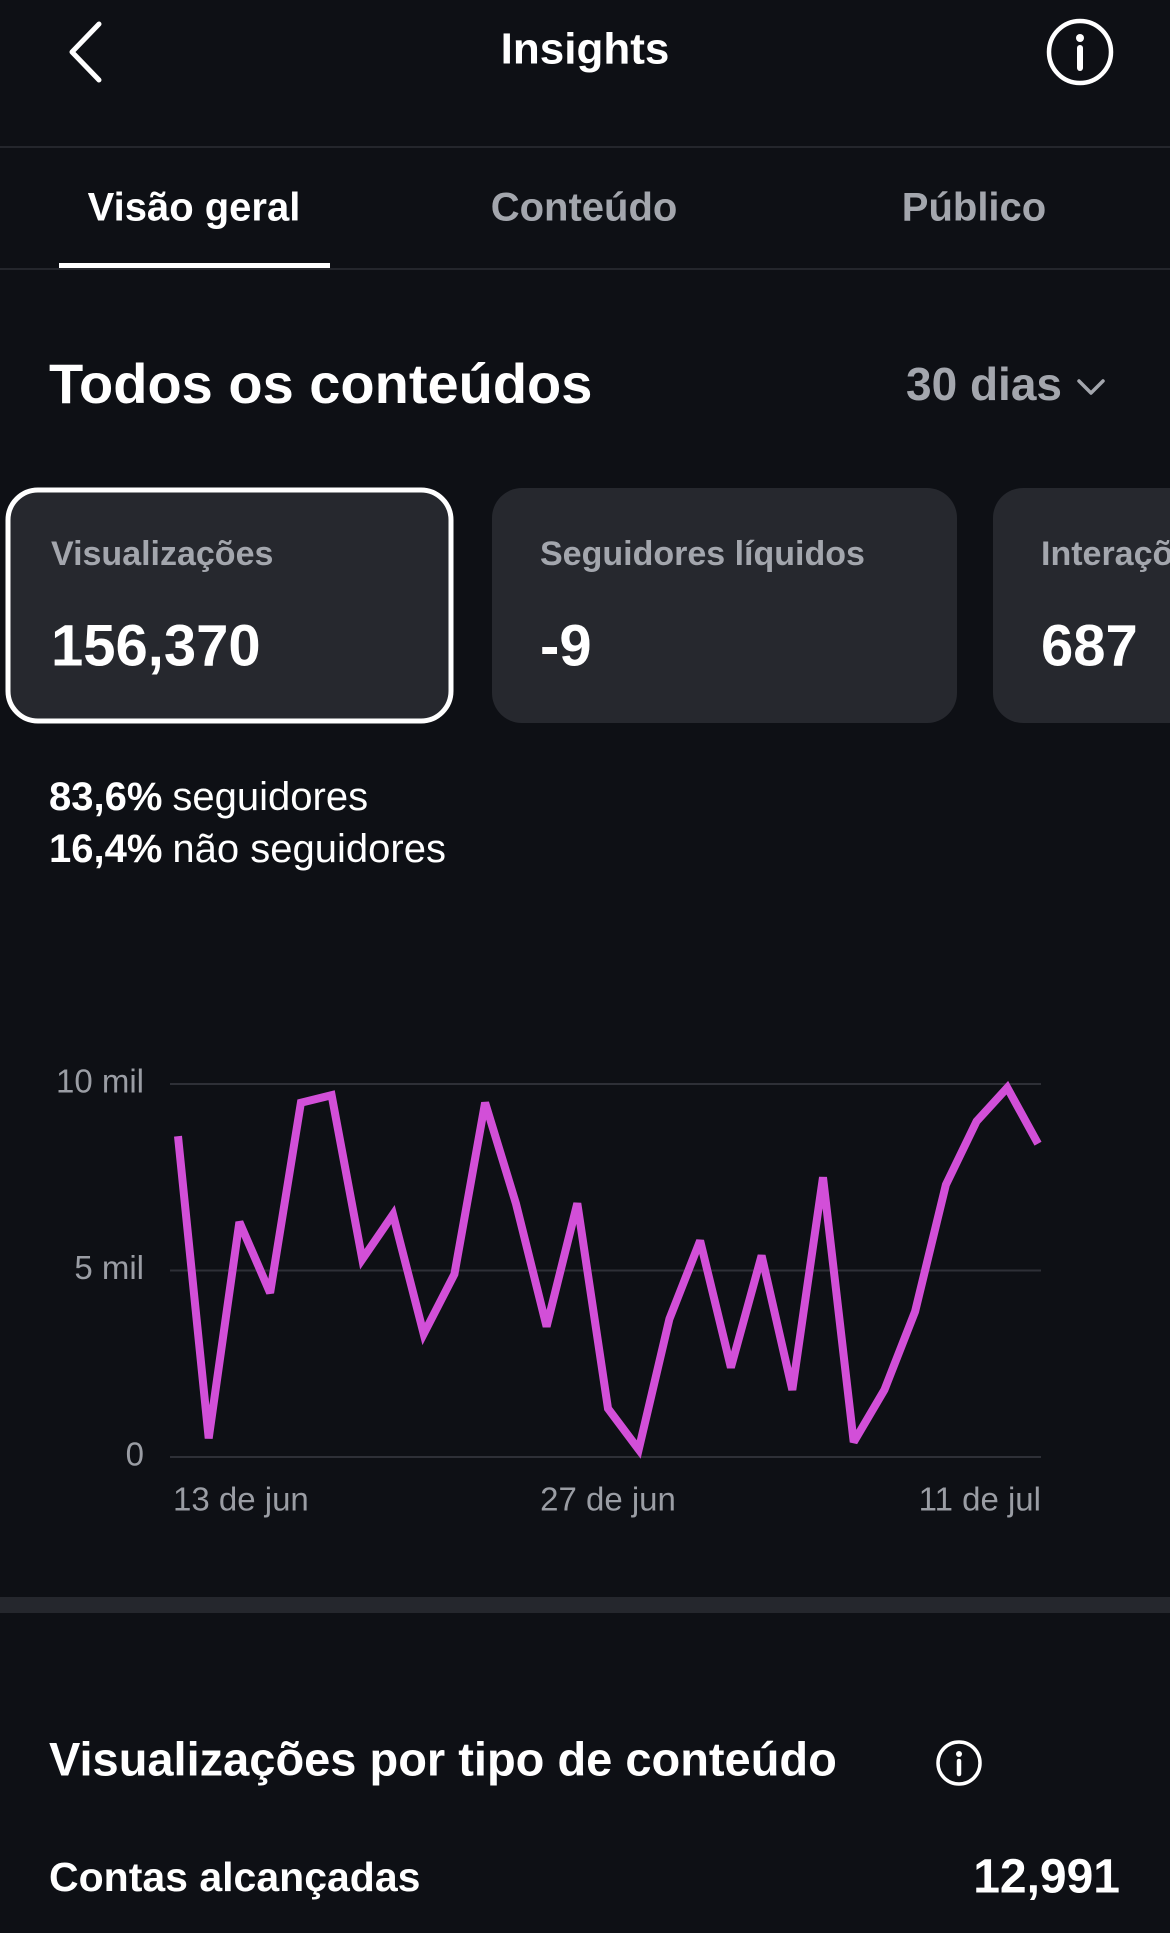  Describe the element at coordinates (229, 605) in the screenshot. I see `metric-card: Visualizações 156,370` at that location.